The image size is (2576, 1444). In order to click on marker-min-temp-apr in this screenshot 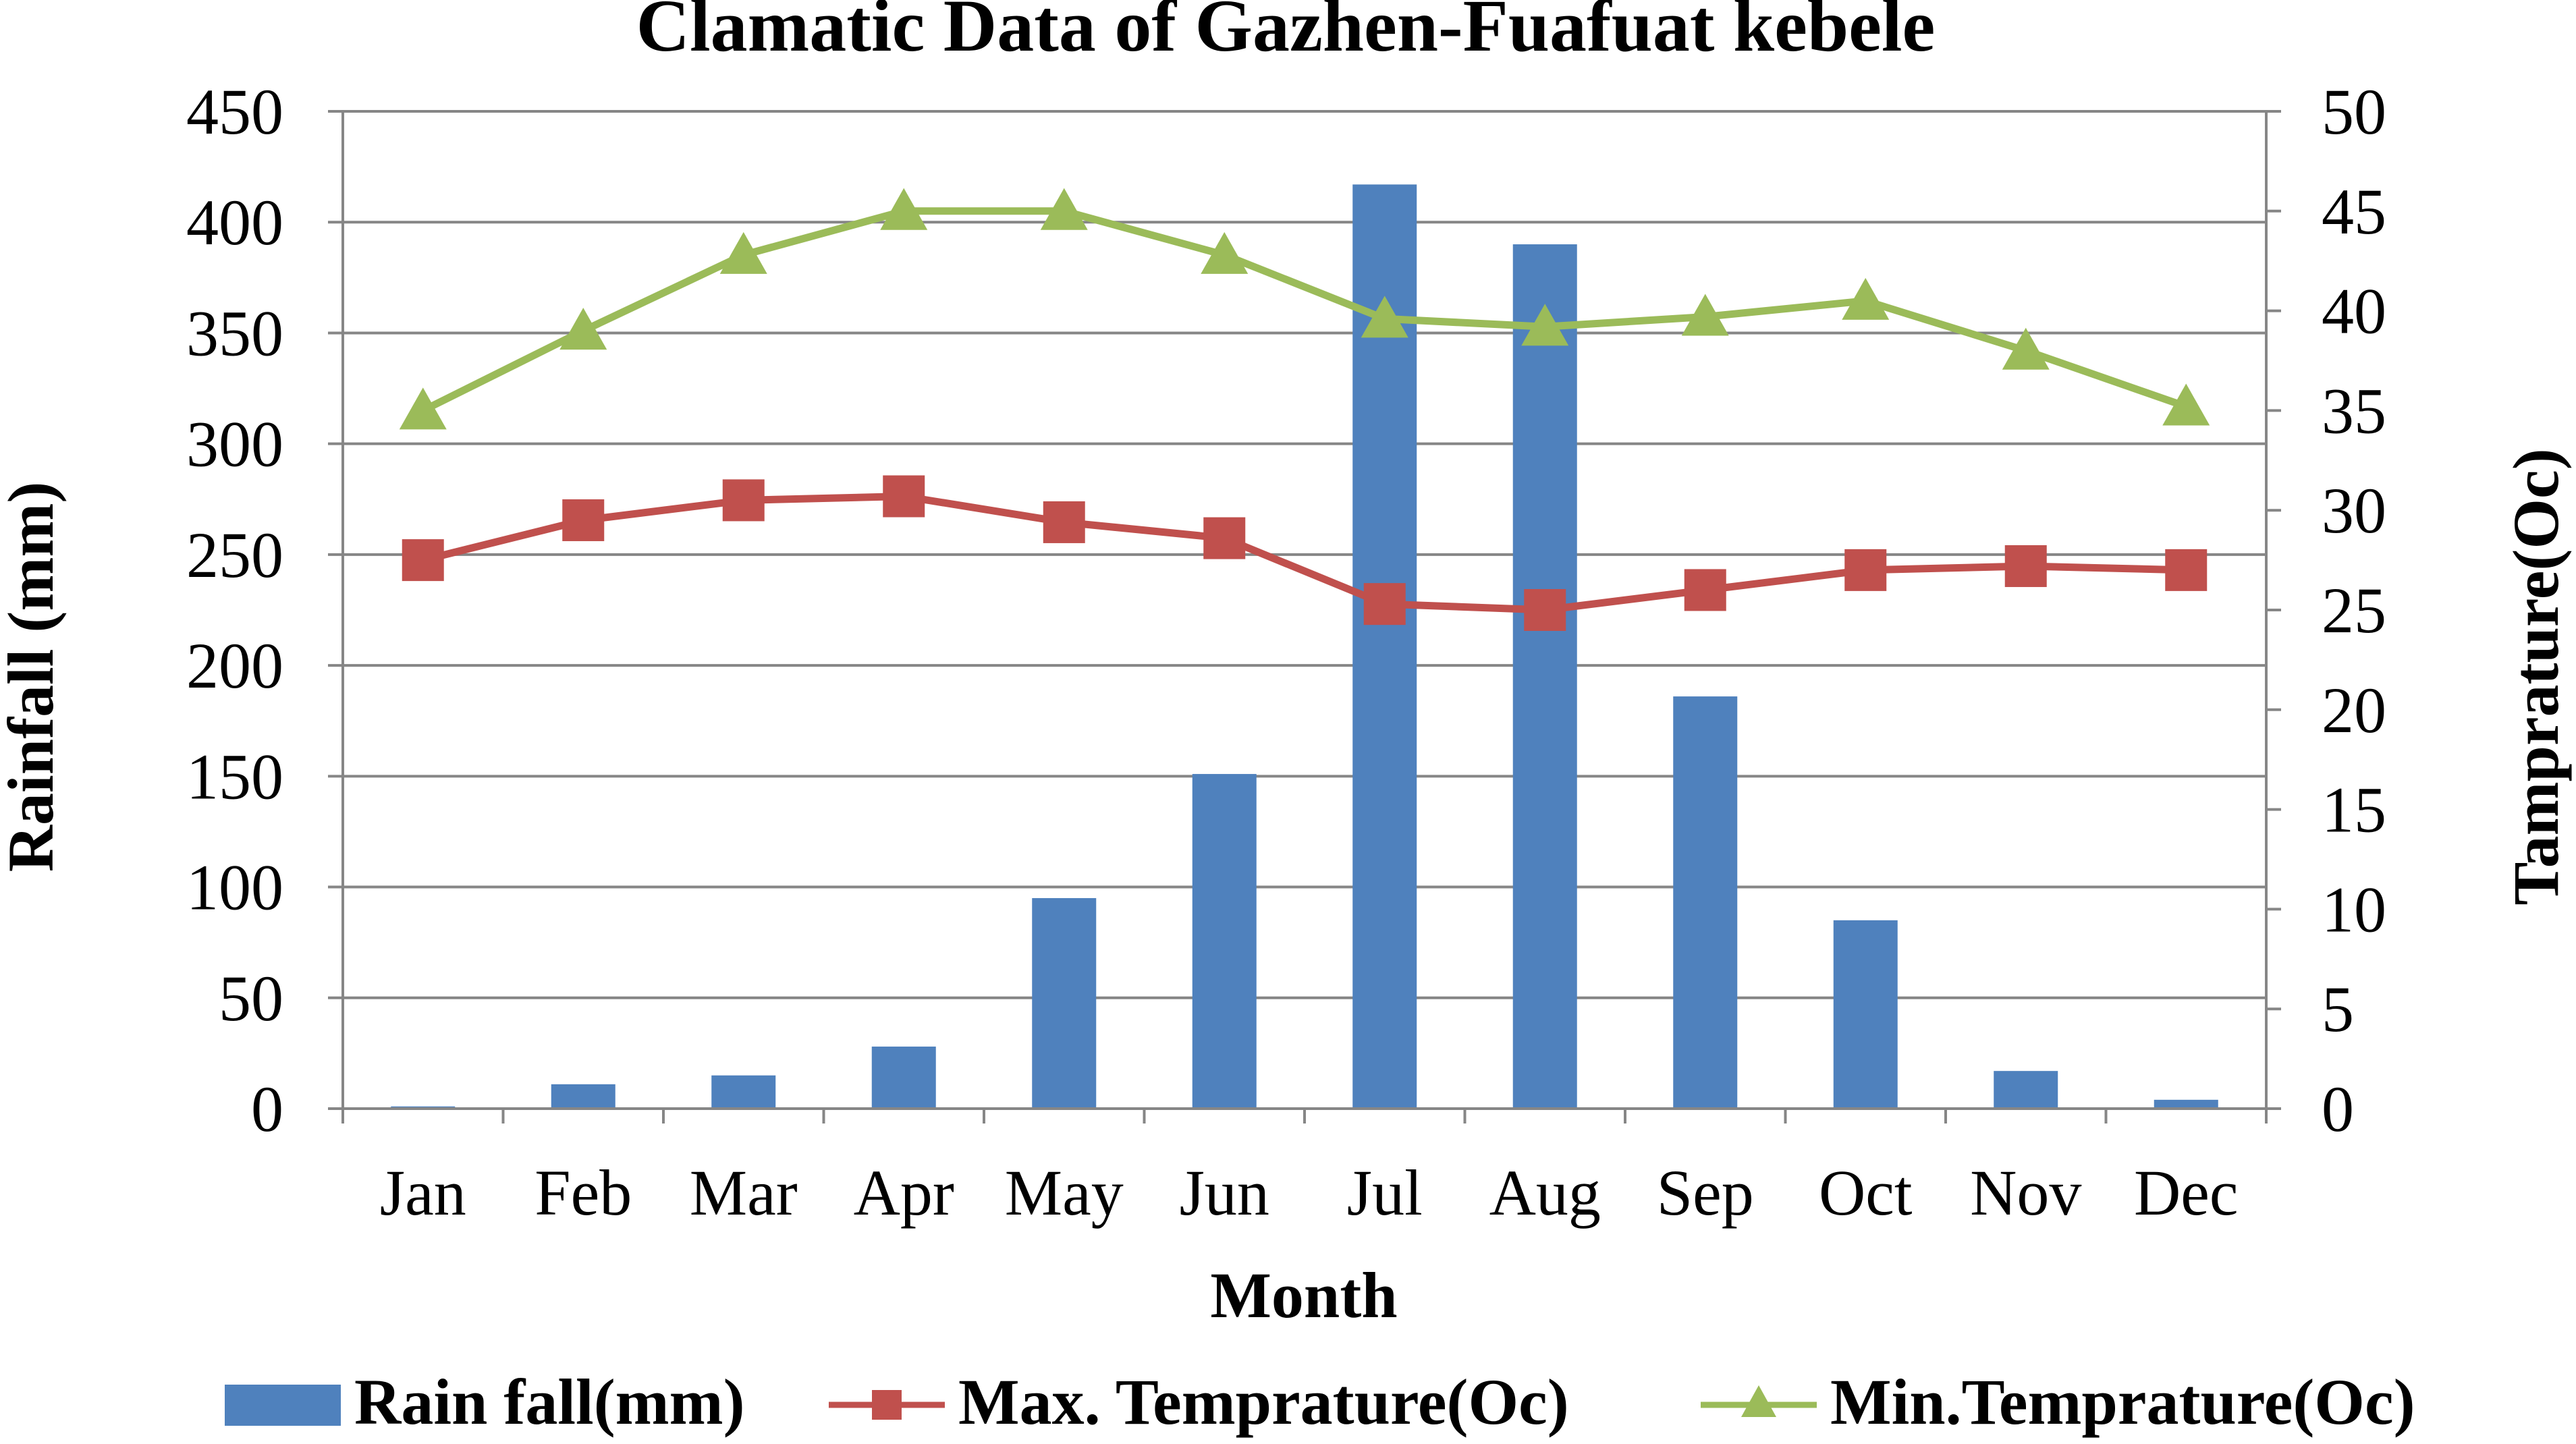, I will do `click(904, 209)`.